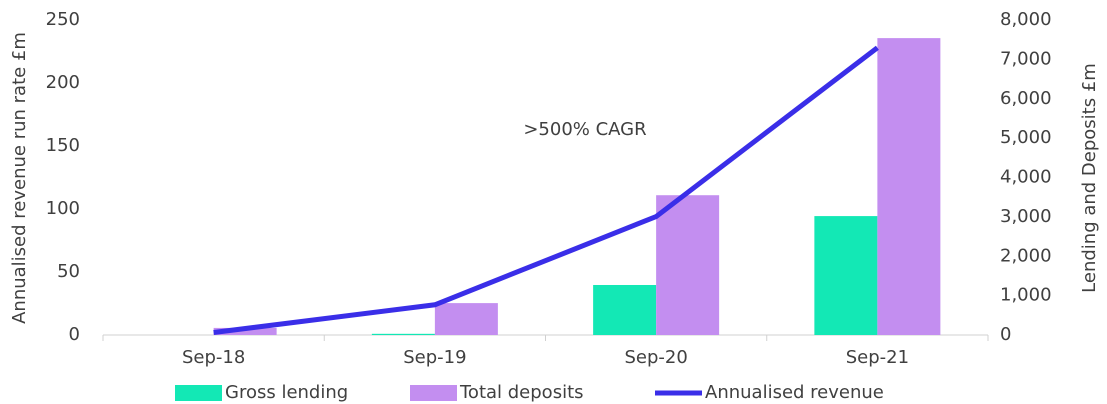 The width and height of the screenshot is (1107, 404). Describe the element at coordinates (1005, 334) in the screenshot. I see `y2-tick-label: 0` at that location.